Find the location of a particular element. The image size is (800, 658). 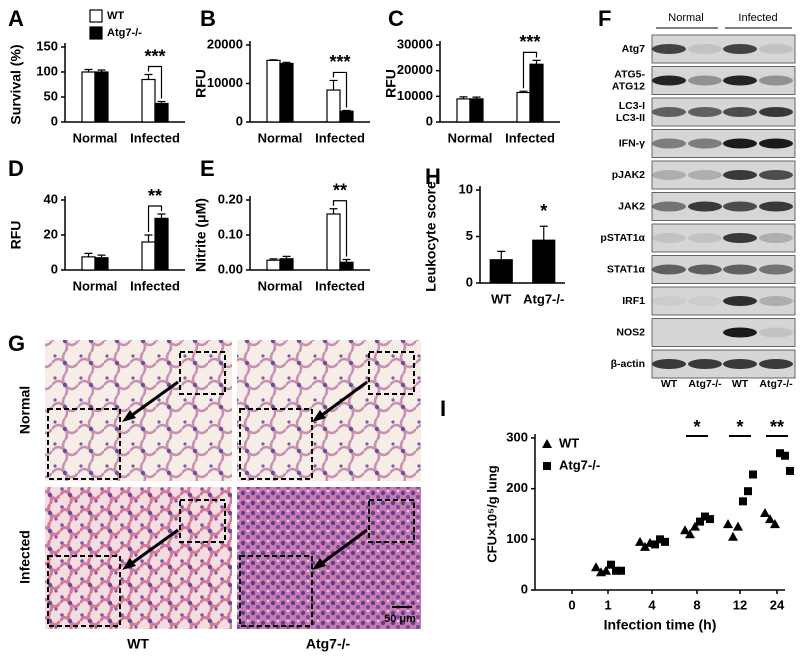

column-label: WT is located at coordinates (138, 644).